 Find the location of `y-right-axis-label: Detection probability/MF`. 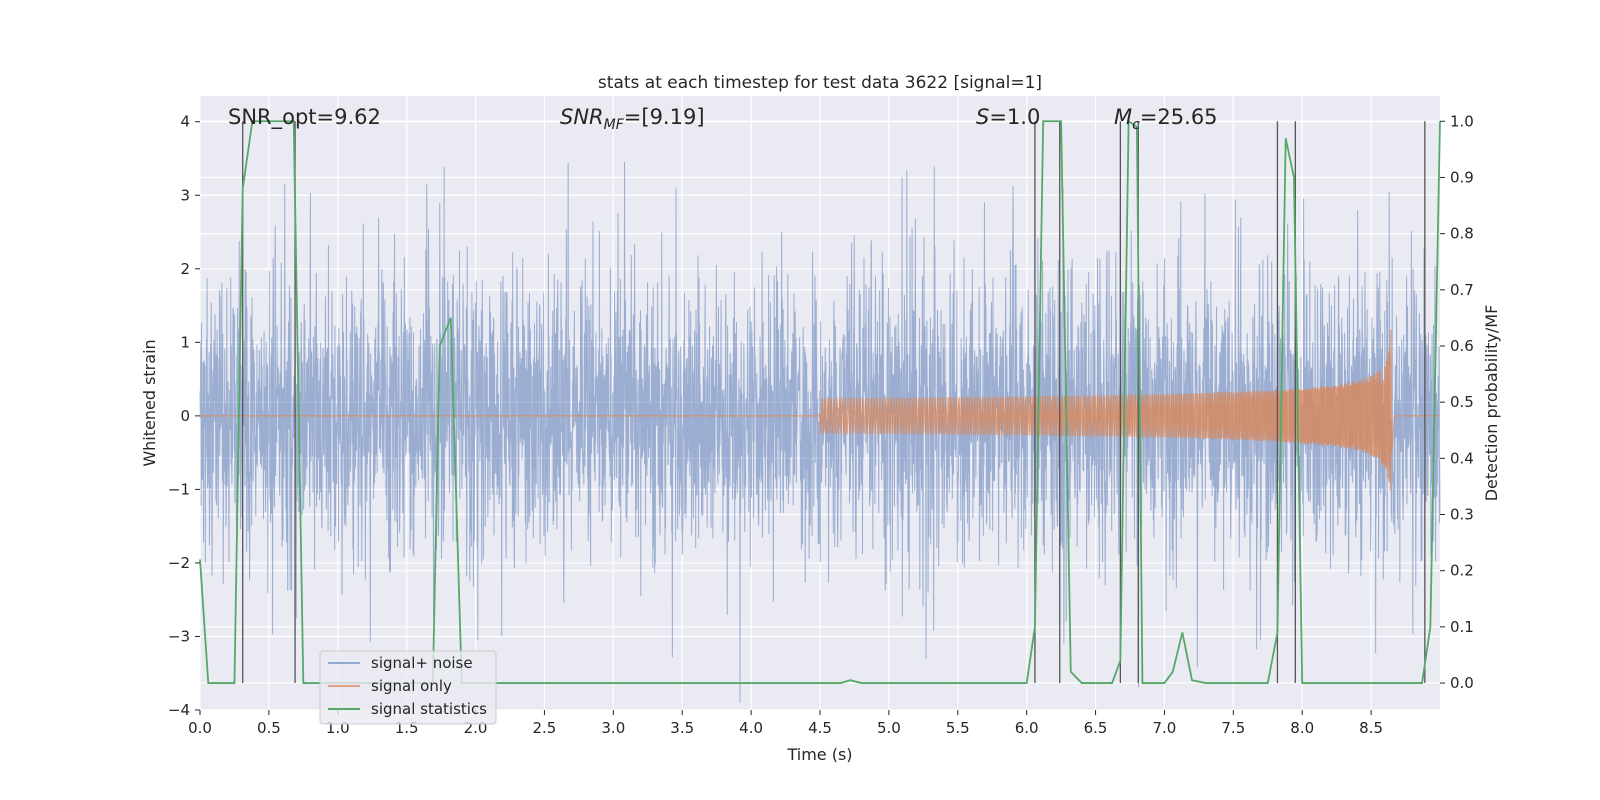

y-right-axis-label: Detection probability/MF is located at coordinates (1491, 403).